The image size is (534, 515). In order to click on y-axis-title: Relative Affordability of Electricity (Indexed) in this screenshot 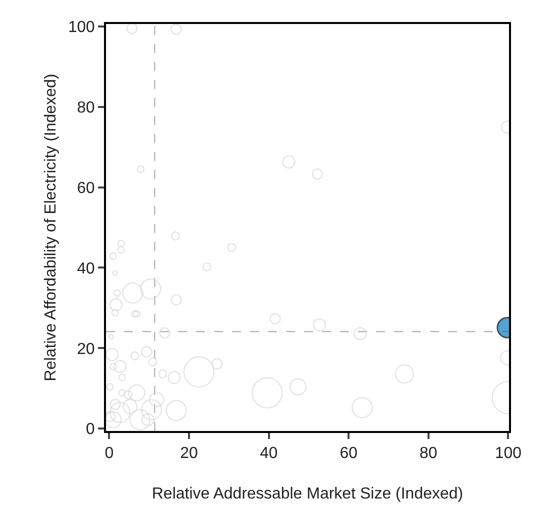, I will do `click(51, 228)`.